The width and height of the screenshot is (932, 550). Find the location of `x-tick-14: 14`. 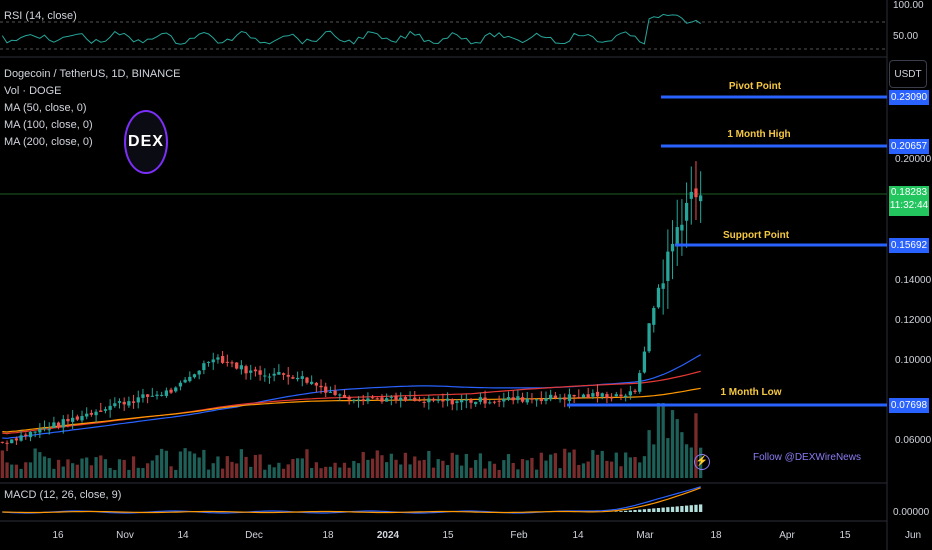

x-tick-14: 14 is located at coordinates (183, 535).